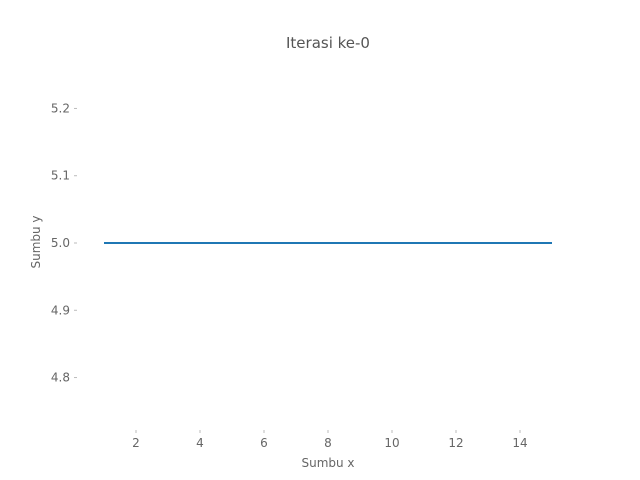  I want to click on x-tick-label: 8, so click(328, 443).